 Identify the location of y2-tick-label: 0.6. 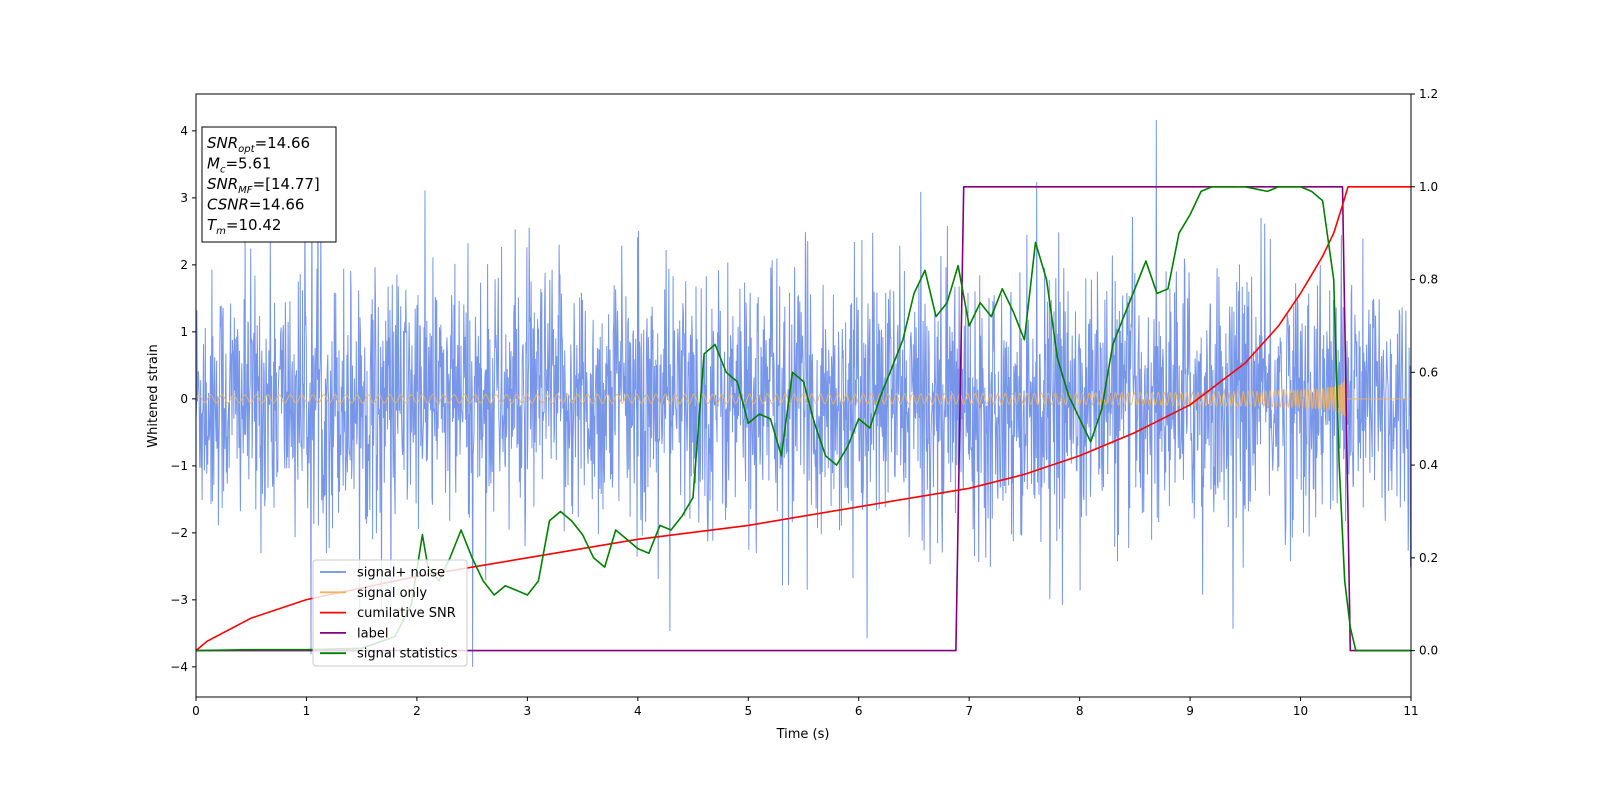
(1428, 372).